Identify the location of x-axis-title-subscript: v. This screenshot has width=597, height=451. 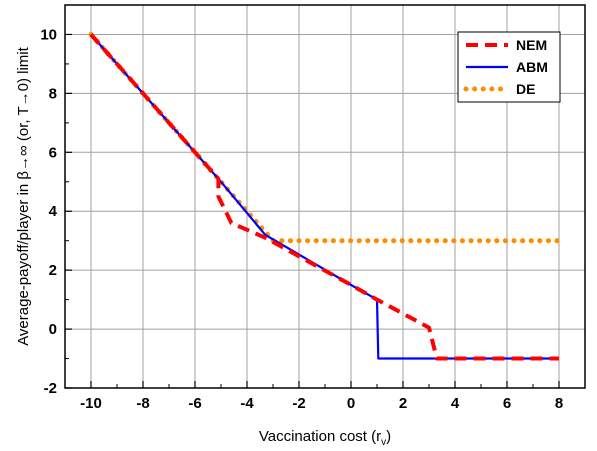
(383, 442).